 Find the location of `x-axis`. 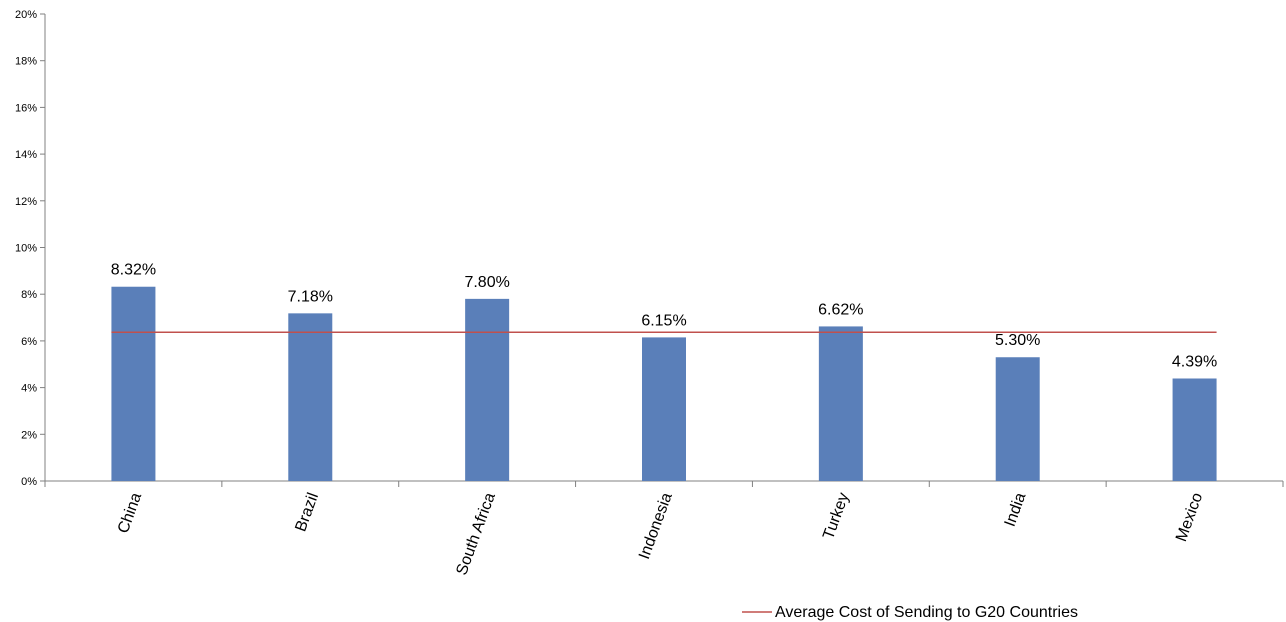

x-axis is located at coordinates (664, 483).